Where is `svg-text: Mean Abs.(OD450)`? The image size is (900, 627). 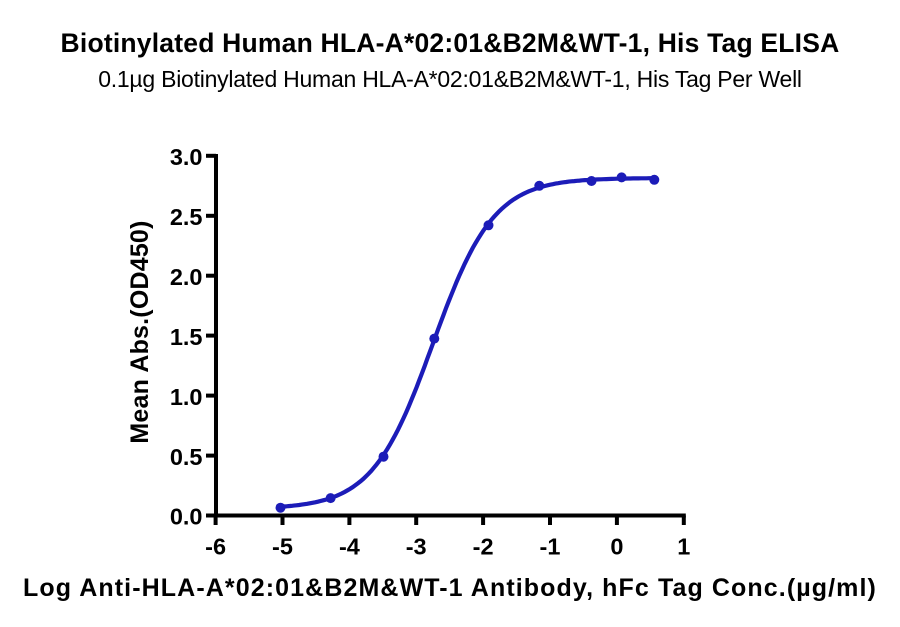
svg-text: Mean Abs.(OD450) is located at coordinates (140, 331).